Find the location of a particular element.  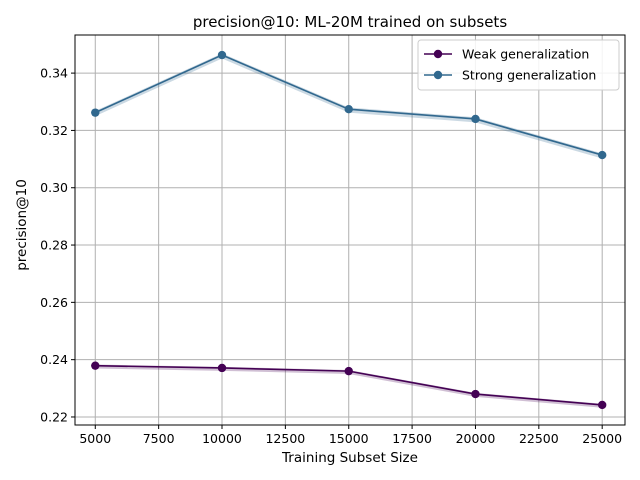

y-axis-ticks: 0.22 0.24 0.26 0.28 0.30 0.32 0.34 is located at coordinates (57, 245).